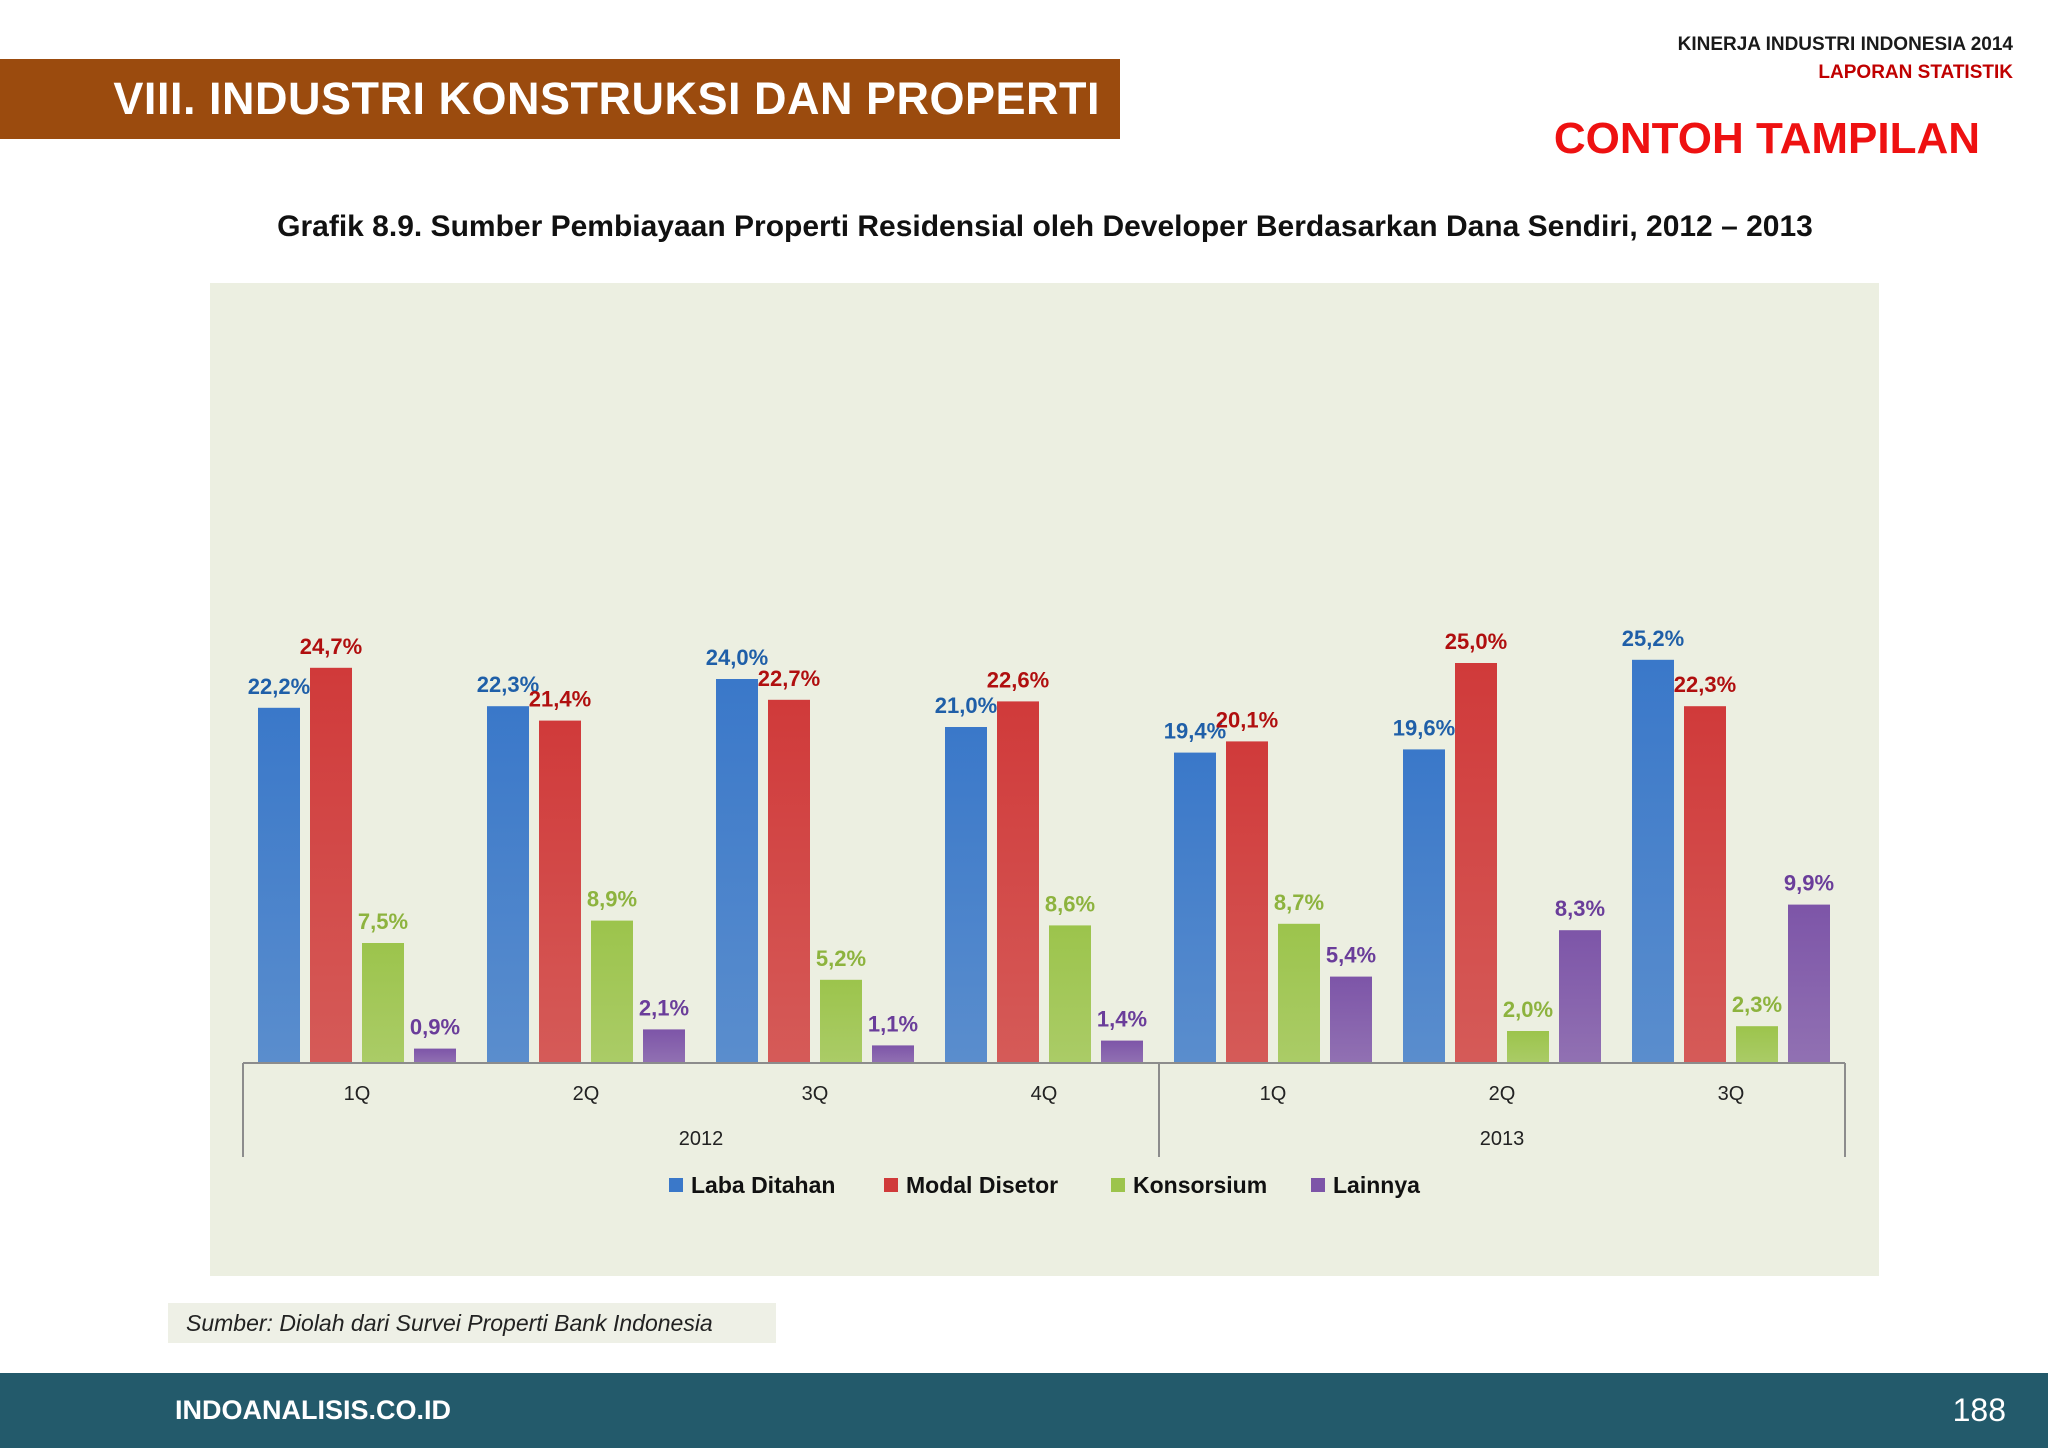 This screenshot has width=2048, height=1448. What do you see at coordinates (1018, 679) in the screenshot?
I see `data-label: 22,6%` at bounding box center [1018, 679].